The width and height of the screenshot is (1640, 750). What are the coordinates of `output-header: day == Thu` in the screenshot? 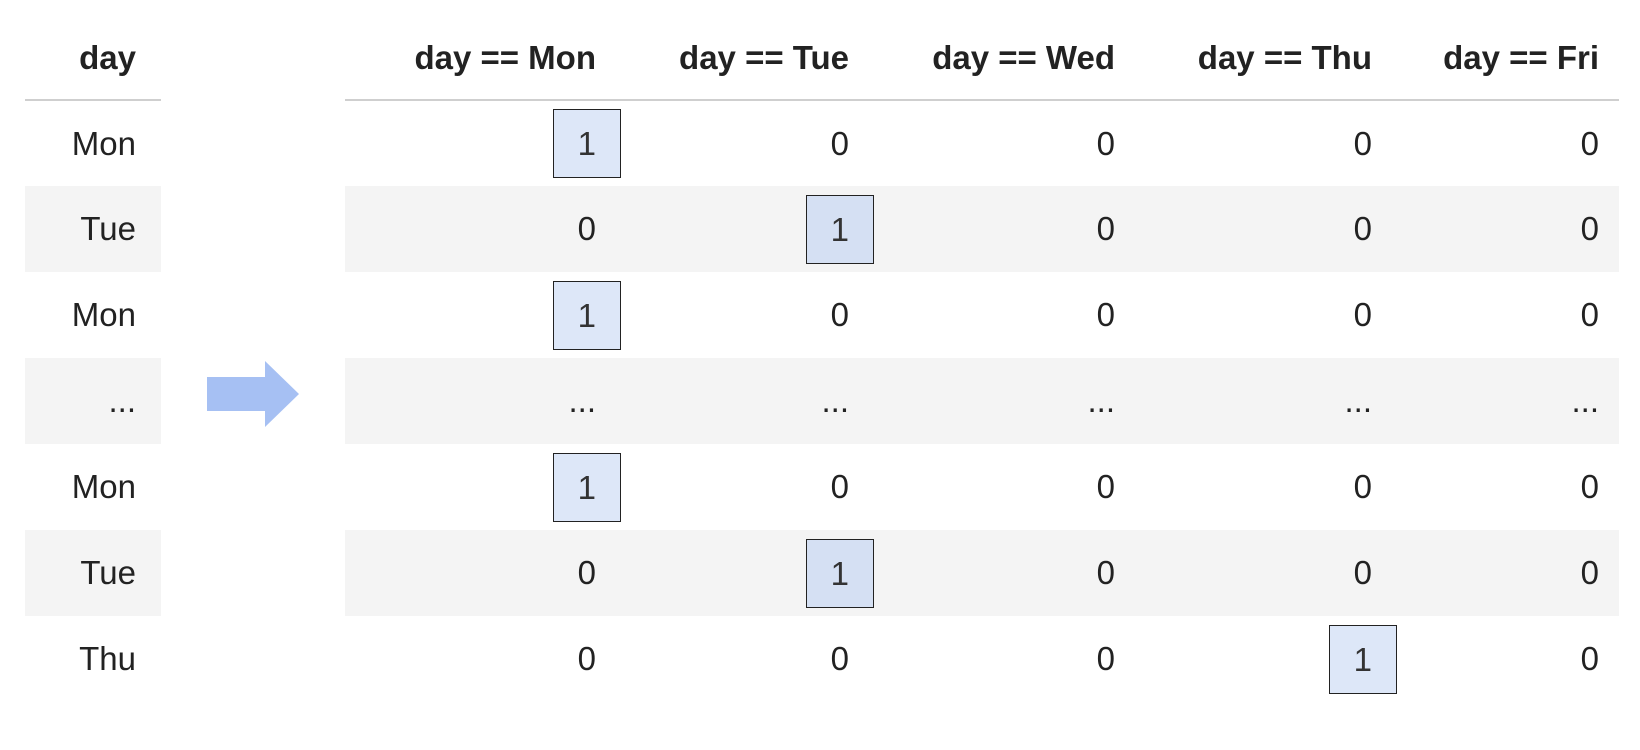 It's located at (1261, 50).